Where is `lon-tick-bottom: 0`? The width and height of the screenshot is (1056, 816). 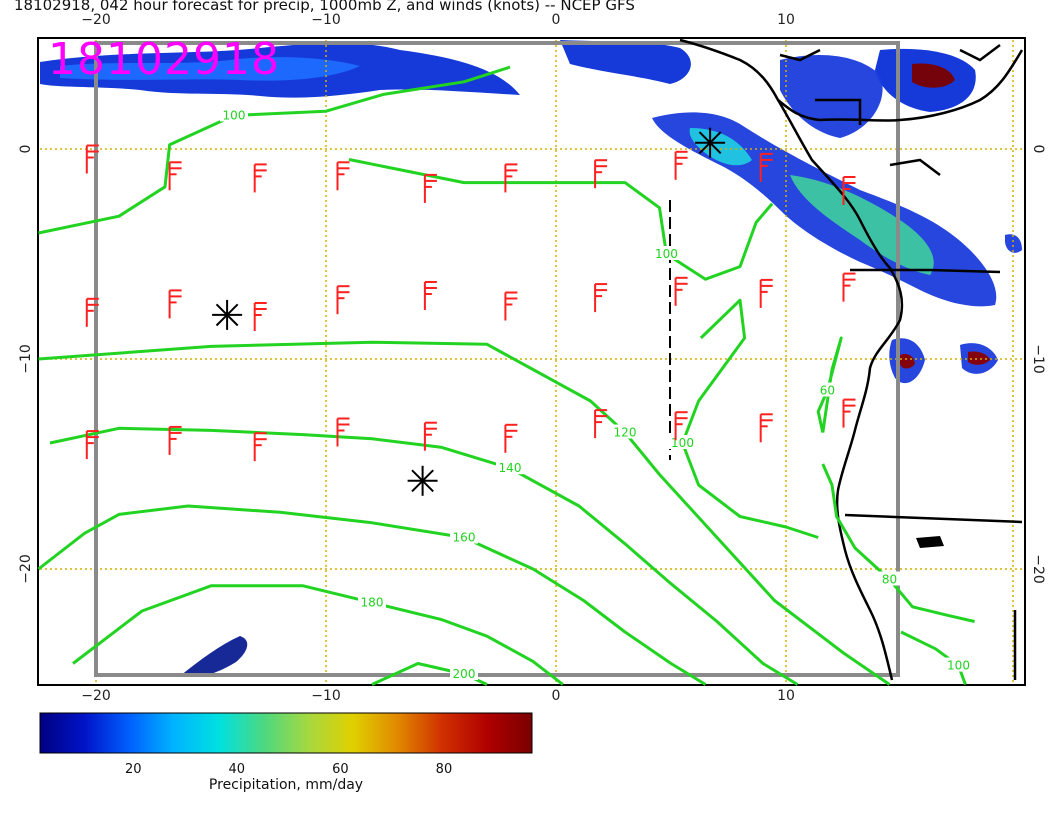 lon-tick-bottom: 0 is located at coordinates (556, 696).